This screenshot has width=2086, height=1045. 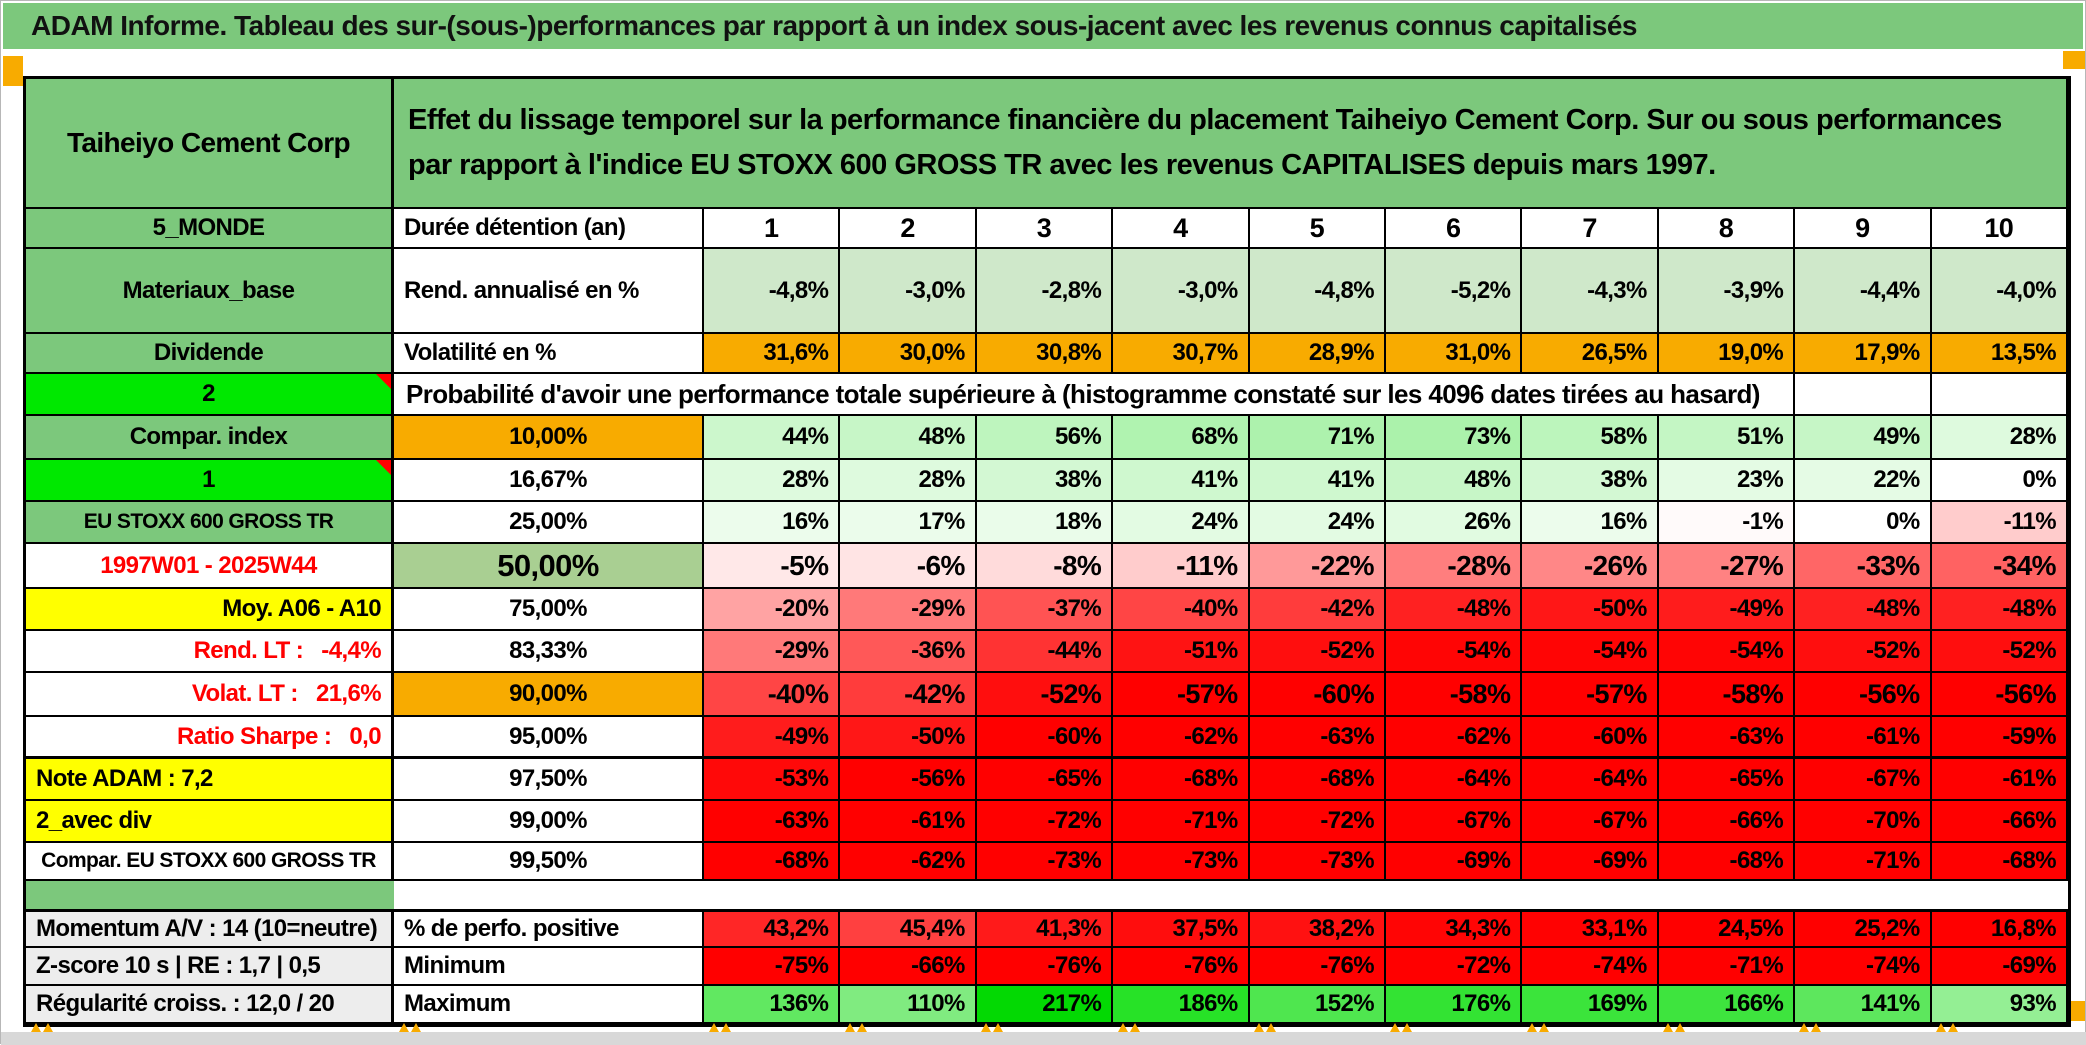 What do you see at coordinates (1181, 610) in the screenshot?
I see `data-cell: -40%` at bounding box center [1181, 610].